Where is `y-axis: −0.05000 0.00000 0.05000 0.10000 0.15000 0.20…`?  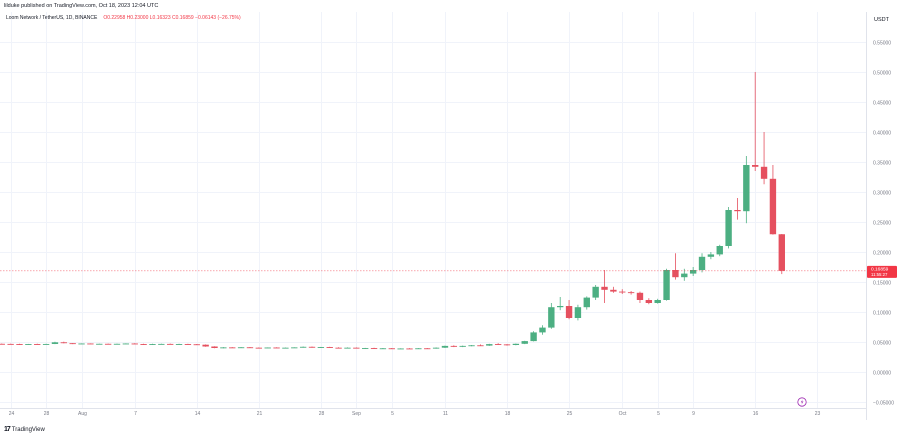 y-axis: −0.05000 0.00000 0.05000 0.10000 0.15000 0.20… is located at coordinates (883, 224).